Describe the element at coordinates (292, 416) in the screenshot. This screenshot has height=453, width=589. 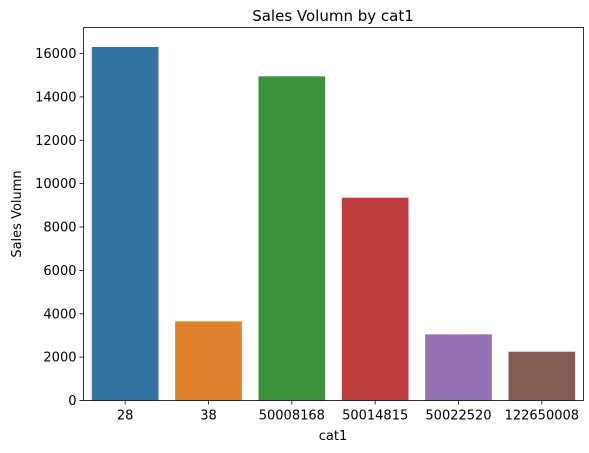
I see `x-tick-label: 50008168` at that location.